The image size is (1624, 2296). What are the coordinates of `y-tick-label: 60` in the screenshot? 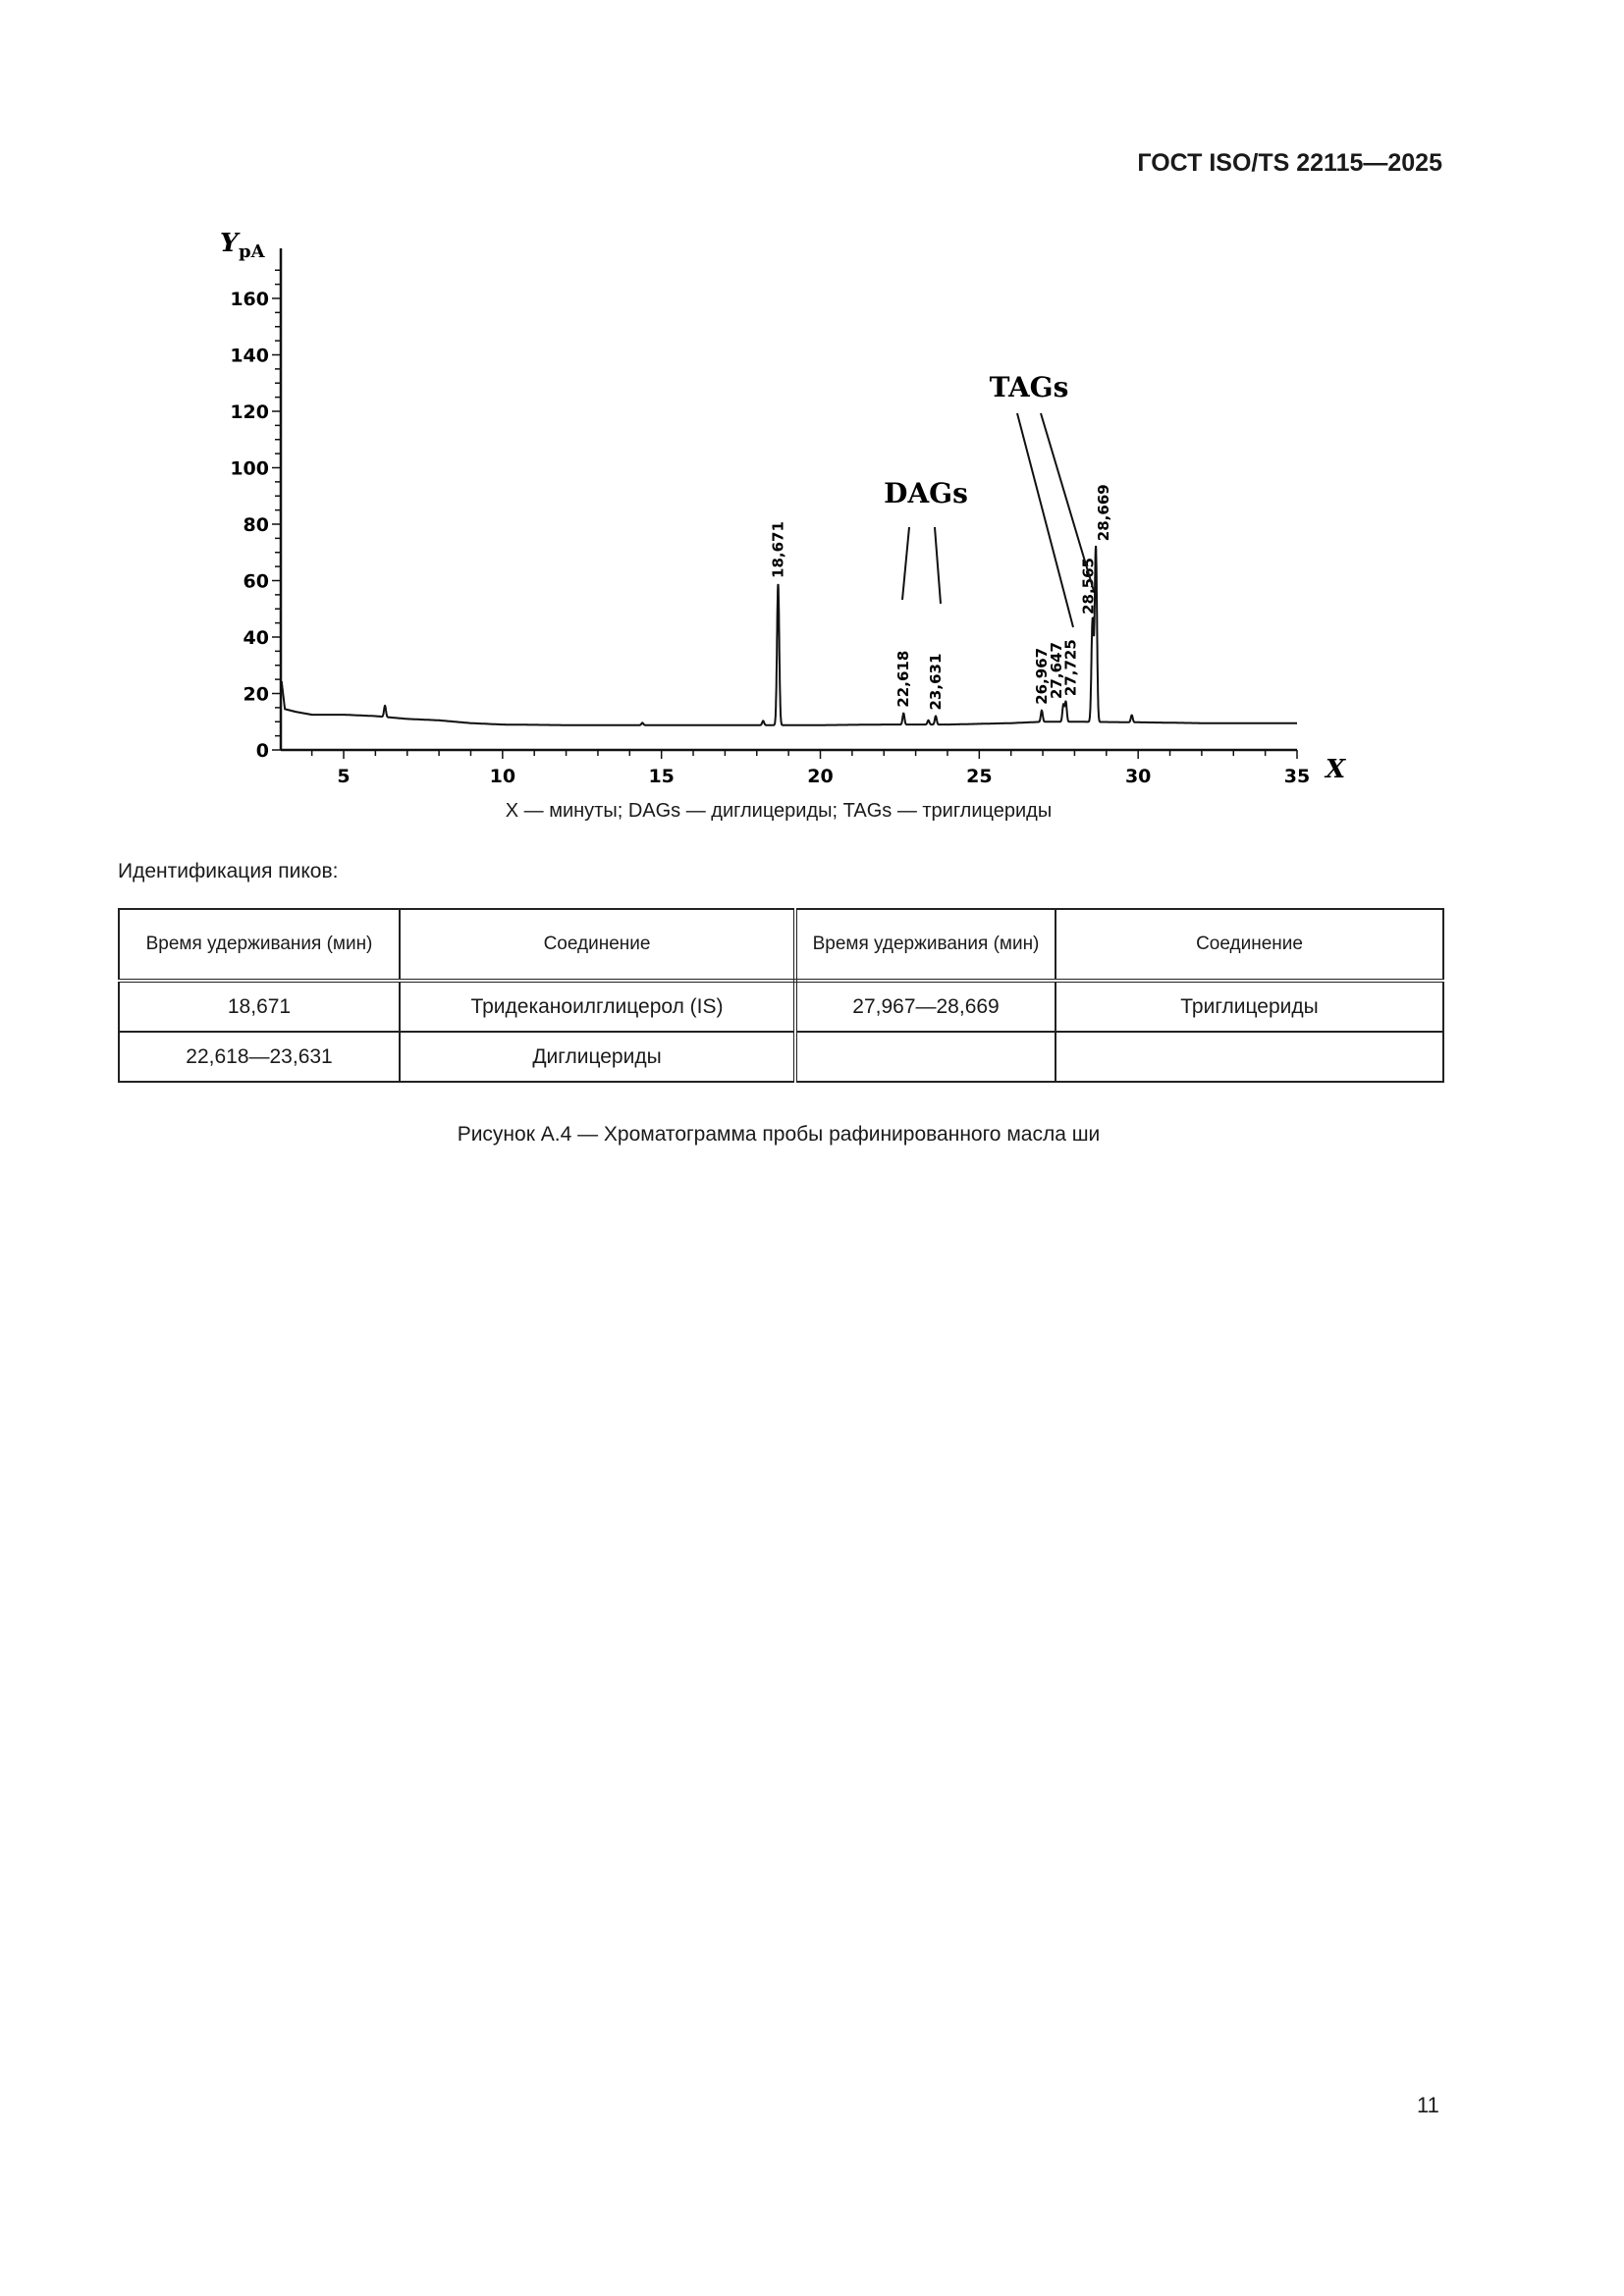 It's located at (256, 582).